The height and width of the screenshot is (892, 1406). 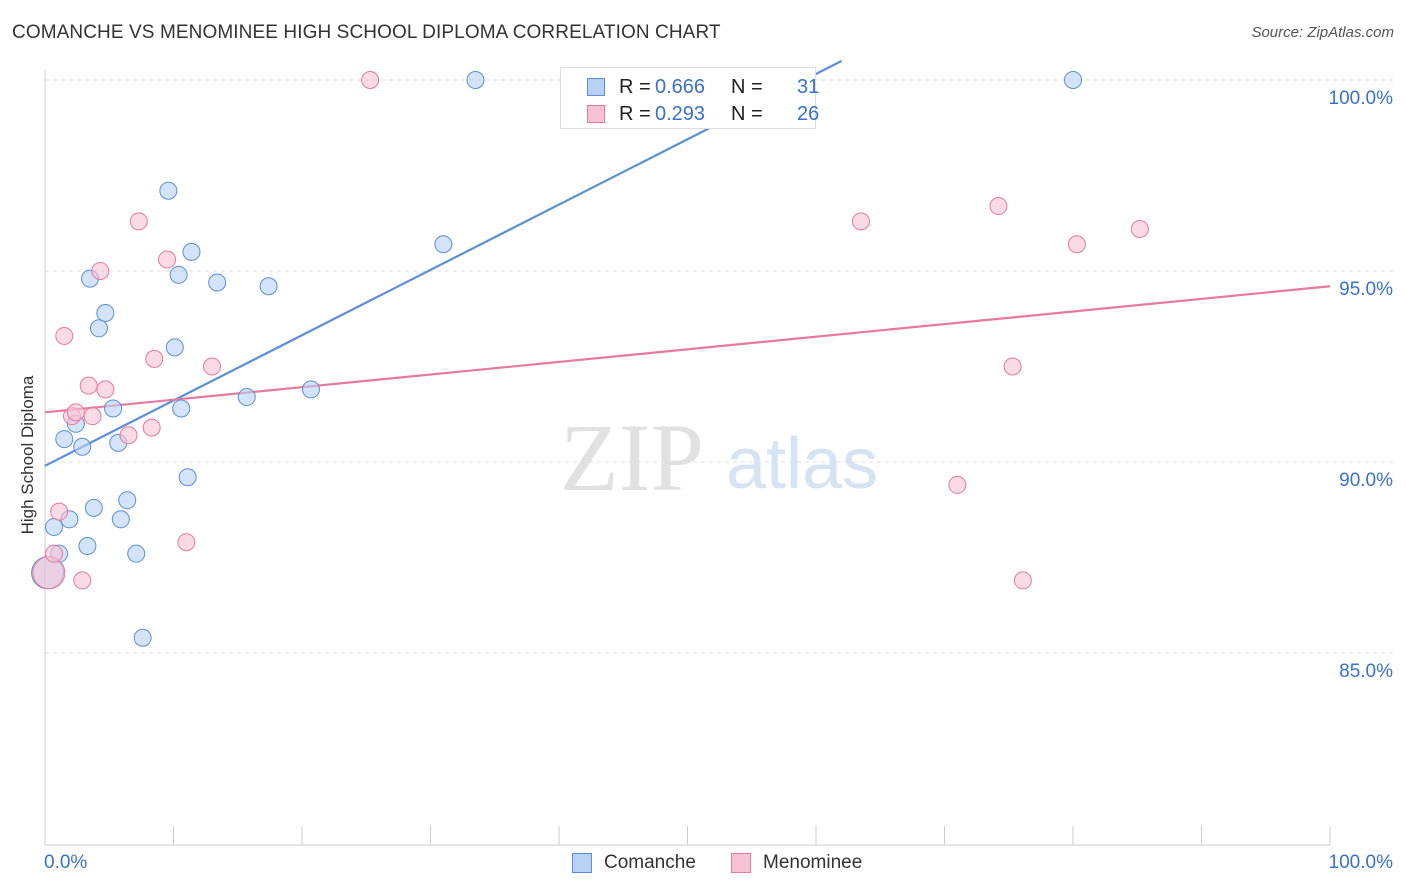 What do you see at coordinates (813, 862) in the screenshot?
I see `legend-label: Menominee` at bounding box center [813, 862].